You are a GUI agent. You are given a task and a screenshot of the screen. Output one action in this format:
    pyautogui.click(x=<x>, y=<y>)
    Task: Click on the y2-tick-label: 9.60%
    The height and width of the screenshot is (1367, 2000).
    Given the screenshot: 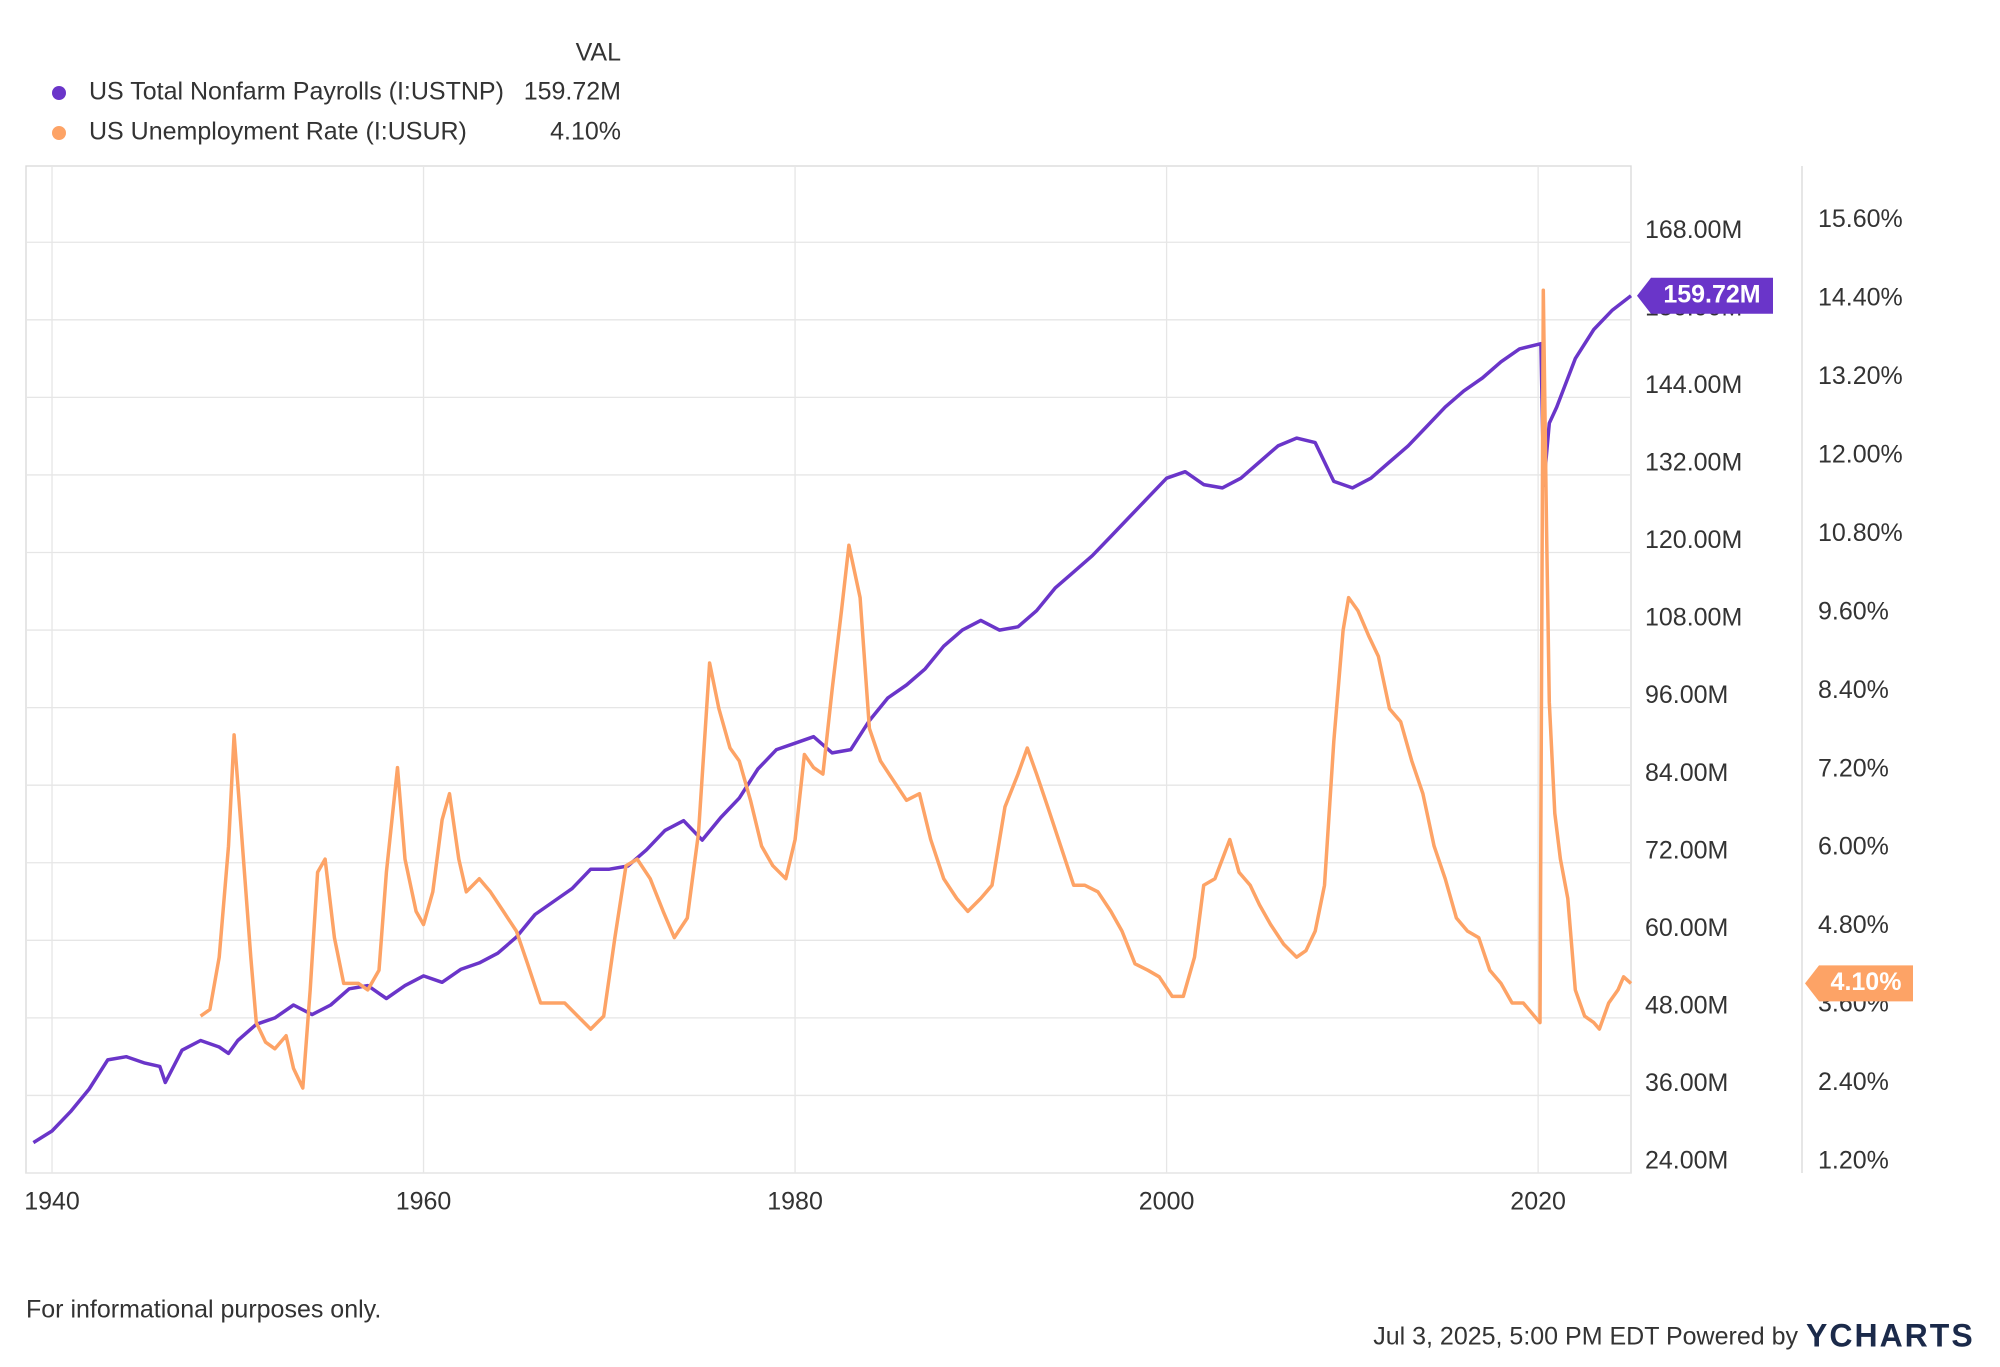 What is the action you would take?
    pyautogui.click(x=1853, y=611)
    